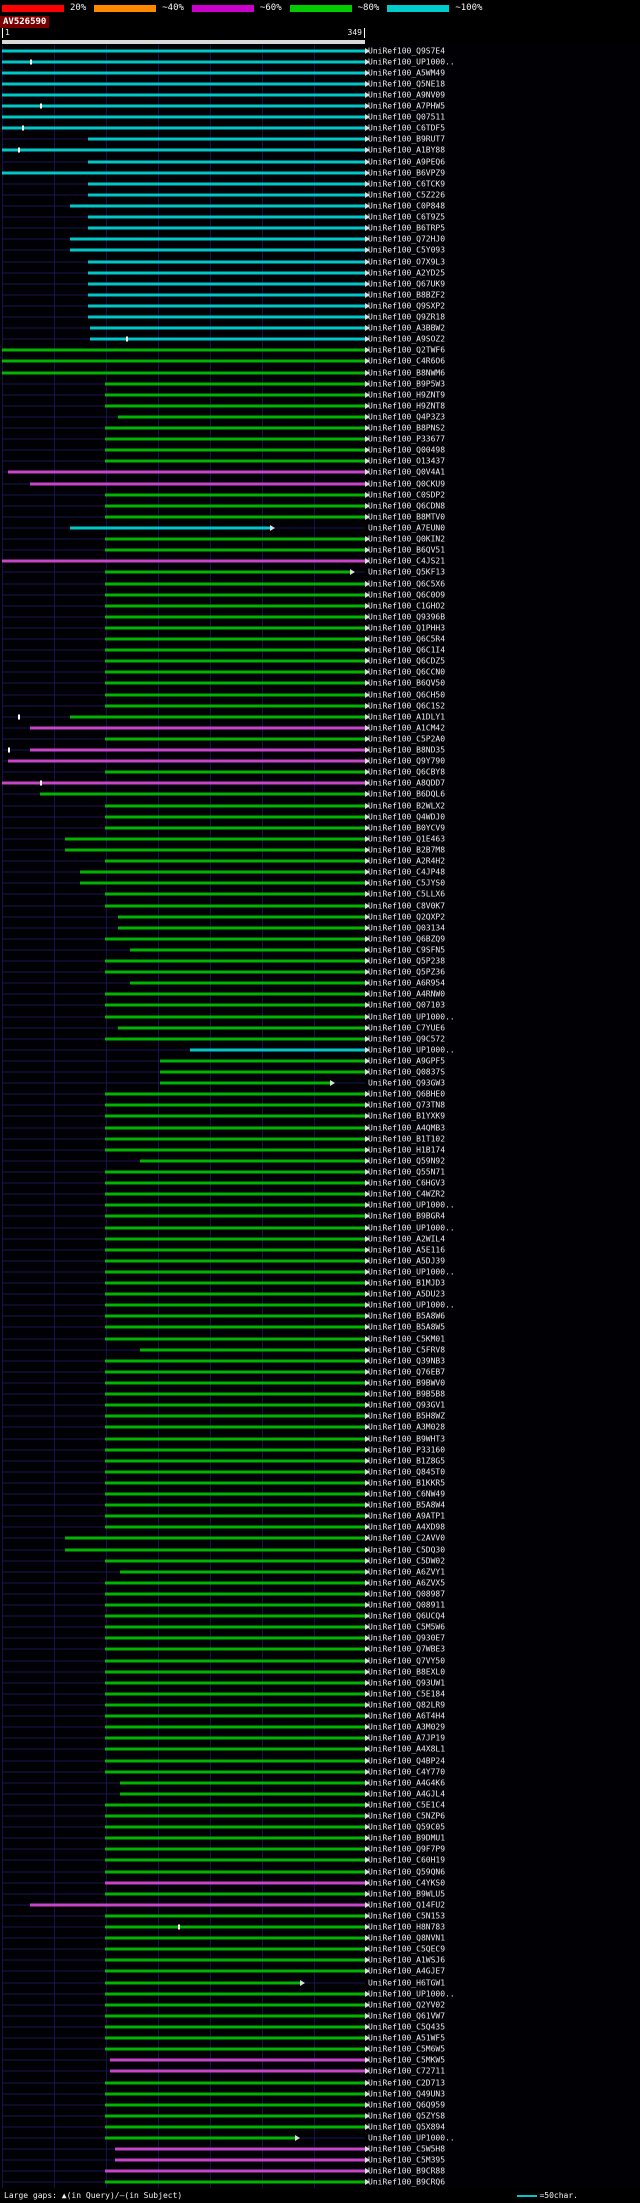  What do you see at coordinates (407, 373) in the screenshot?
I see `hit-label: UniRef100_B8NWM6` at bounding box center [407, 373].